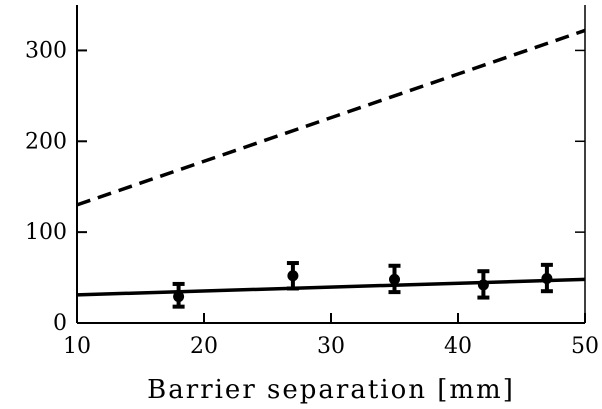 This screenshot has height=409, width=602. What do you see at coordinates (331, 287) in the screenshot?
I see `solid-line` at bounding box center [331, 287].